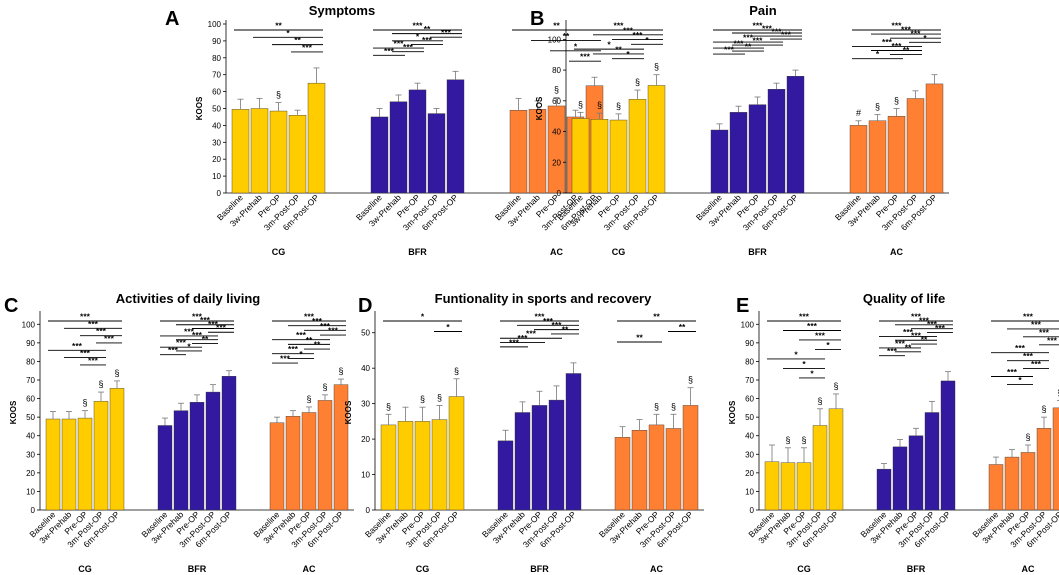 This screenshot has height=575, width=1059. I want to click on y-tick-label: 60, so click(30, 399).